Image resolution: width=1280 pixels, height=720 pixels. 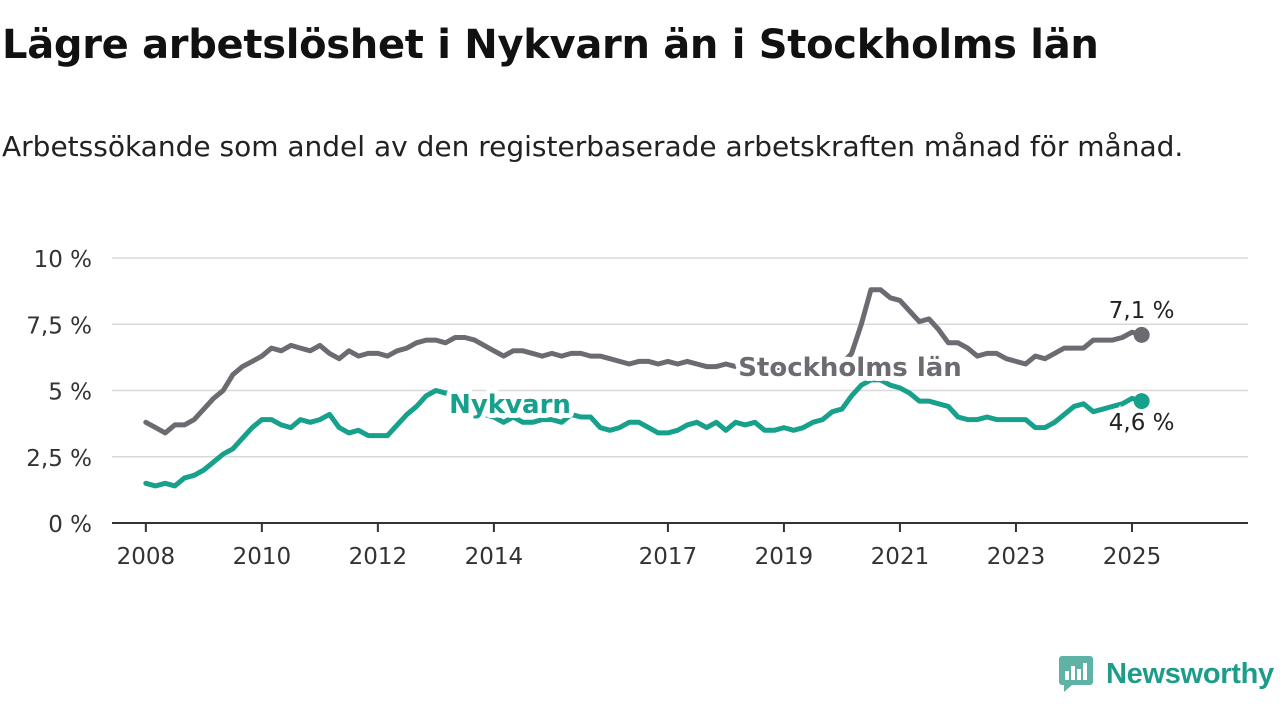 I want to click on newsworthy-logo: Newsworthy, so click(x=1166, y=674).